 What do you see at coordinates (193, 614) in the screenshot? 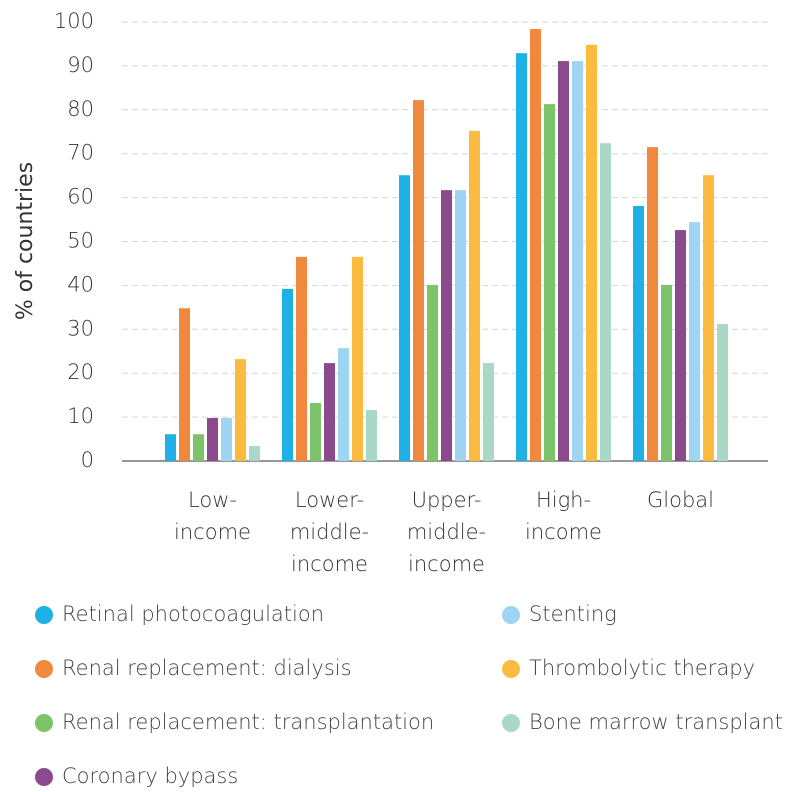
I see `legend-label: Retinal photocoagulation` at bounding box center [193, 614].